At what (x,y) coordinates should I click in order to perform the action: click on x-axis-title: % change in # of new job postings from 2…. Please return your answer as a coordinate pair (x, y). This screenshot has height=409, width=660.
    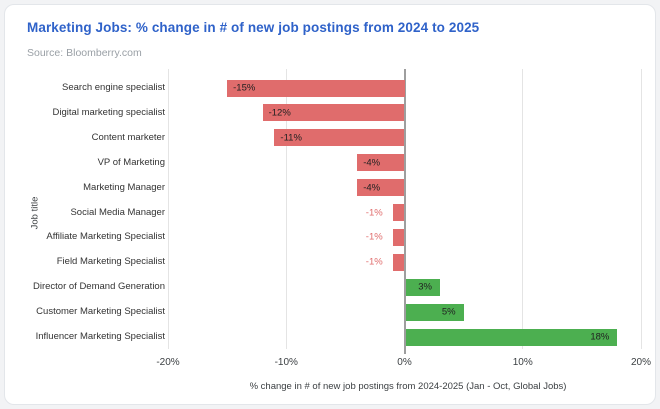
    Looking at the image, I should click on (408, 386).